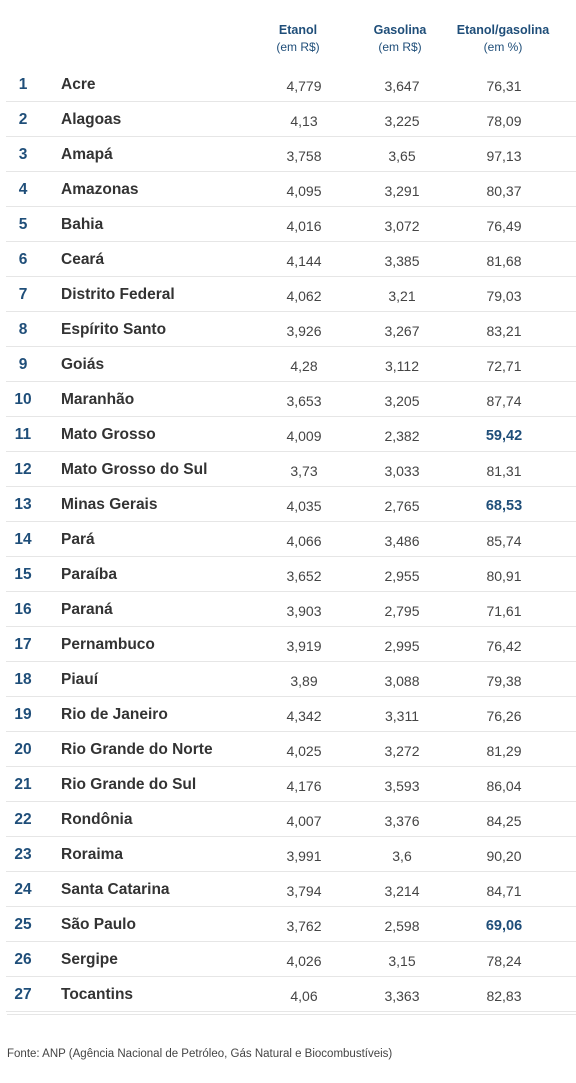 The height and width of the screenshot is (1083, 576). What do you see at coordinates (304, 541) in the screenshot?
I see `etanol-price: 4,066` at bounding box center [304, 541].